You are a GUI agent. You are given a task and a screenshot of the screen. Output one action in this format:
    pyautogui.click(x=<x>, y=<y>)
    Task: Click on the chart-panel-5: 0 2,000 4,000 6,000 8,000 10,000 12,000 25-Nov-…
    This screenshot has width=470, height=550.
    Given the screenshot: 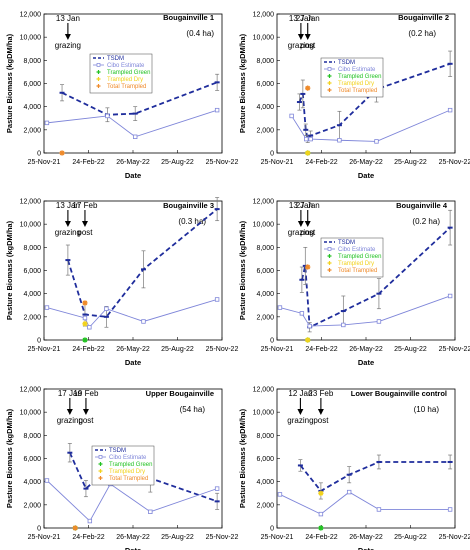 What is the action you would take?
    pyautogui.click(x=121, y=468)
    